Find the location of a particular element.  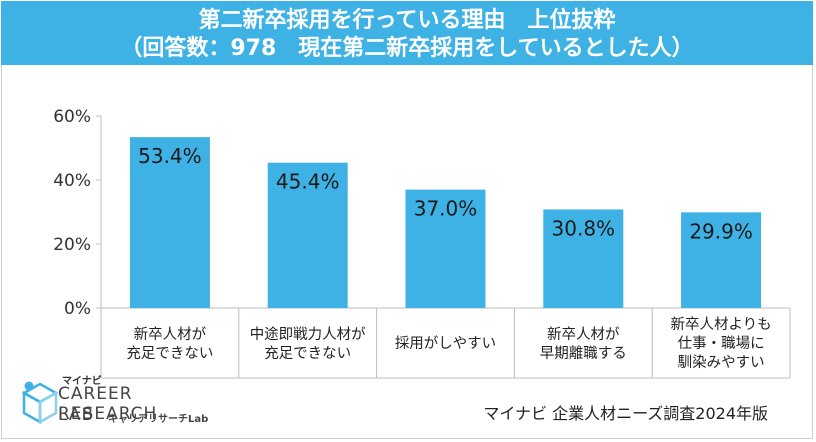

logo-line1: CAREER RESEARCH is located at coordinates (108, 404).